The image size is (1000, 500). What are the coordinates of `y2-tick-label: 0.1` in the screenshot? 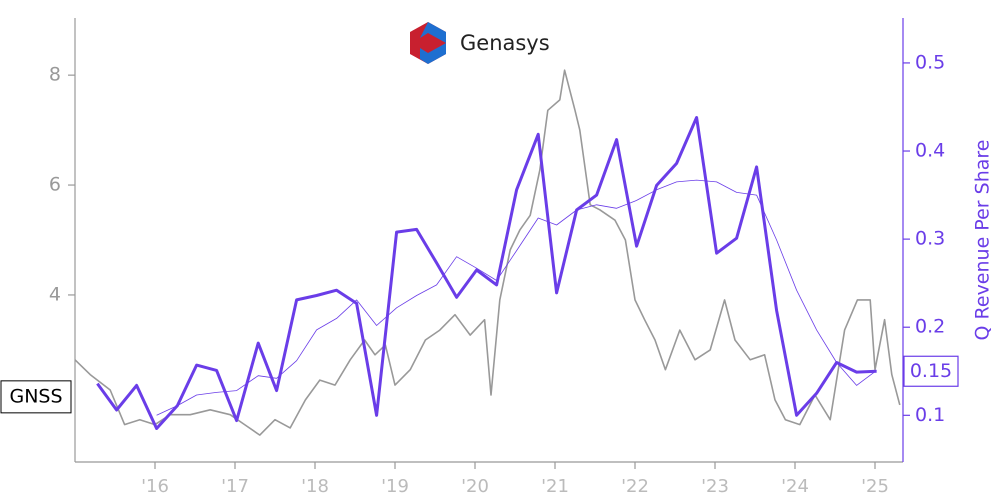 It's located at (930, 415).